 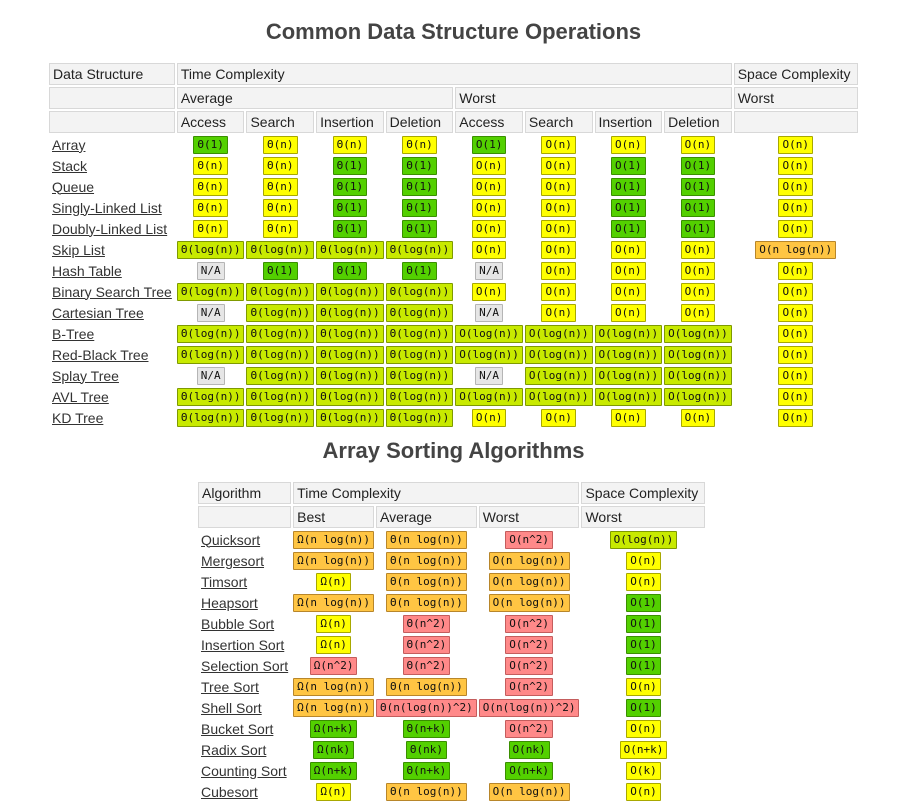 I want to click on link-quicksort: Quicksort, so click(x=231, y=539).